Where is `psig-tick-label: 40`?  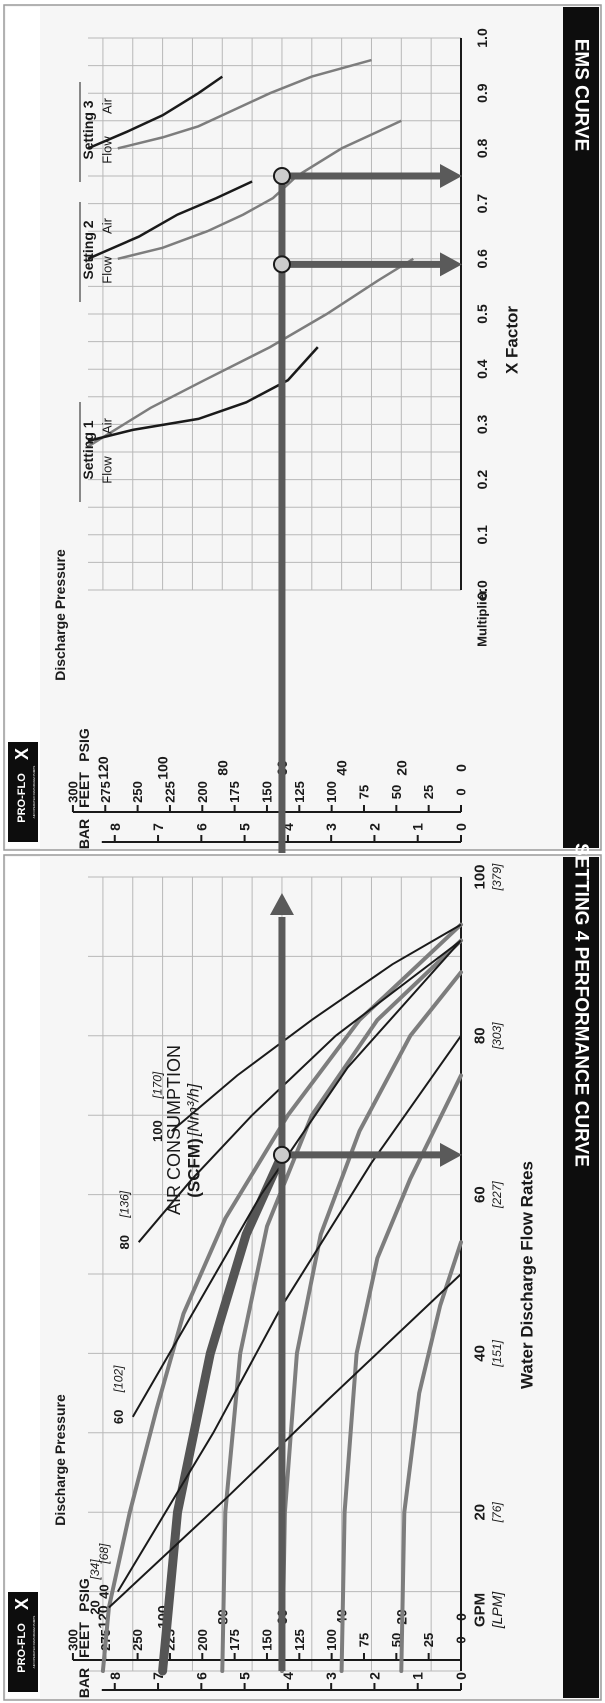
psig-tick-label: 40 is located at coordinates (342, 768).